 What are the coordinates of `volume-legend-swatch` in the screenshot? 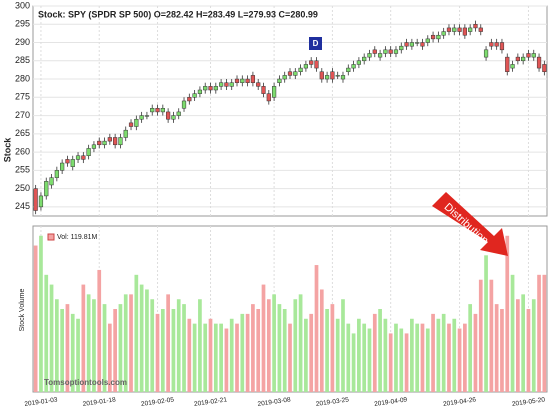 It's located at (51, 237).